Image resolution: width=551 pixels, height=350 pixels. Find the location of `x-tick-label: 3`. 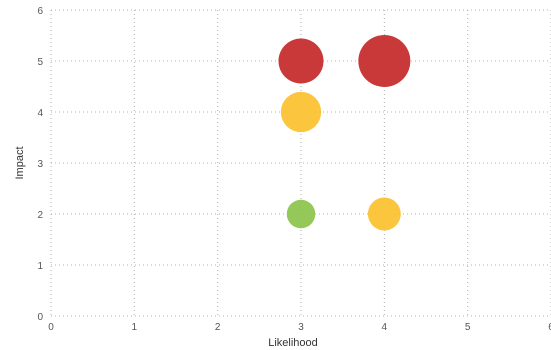

x-tick-label: 3 is located at coordinates (301, 327).